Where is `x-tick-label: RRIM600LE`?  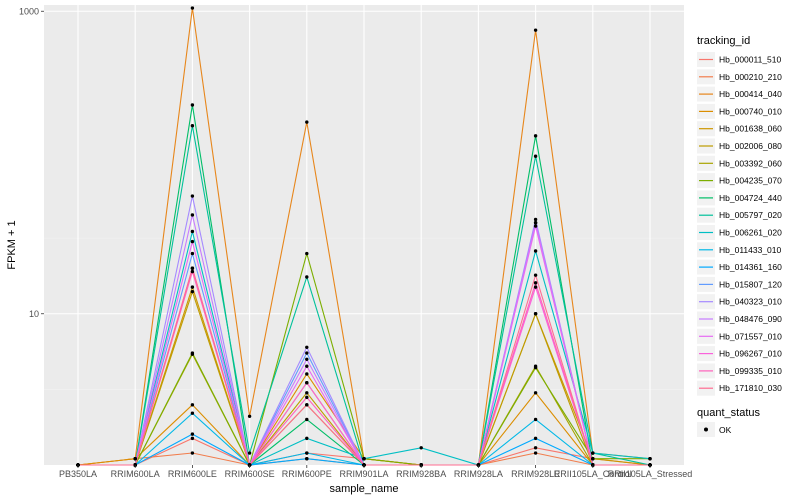 x-tick-label: RRIM600LE is located at coordinates (192, 474).